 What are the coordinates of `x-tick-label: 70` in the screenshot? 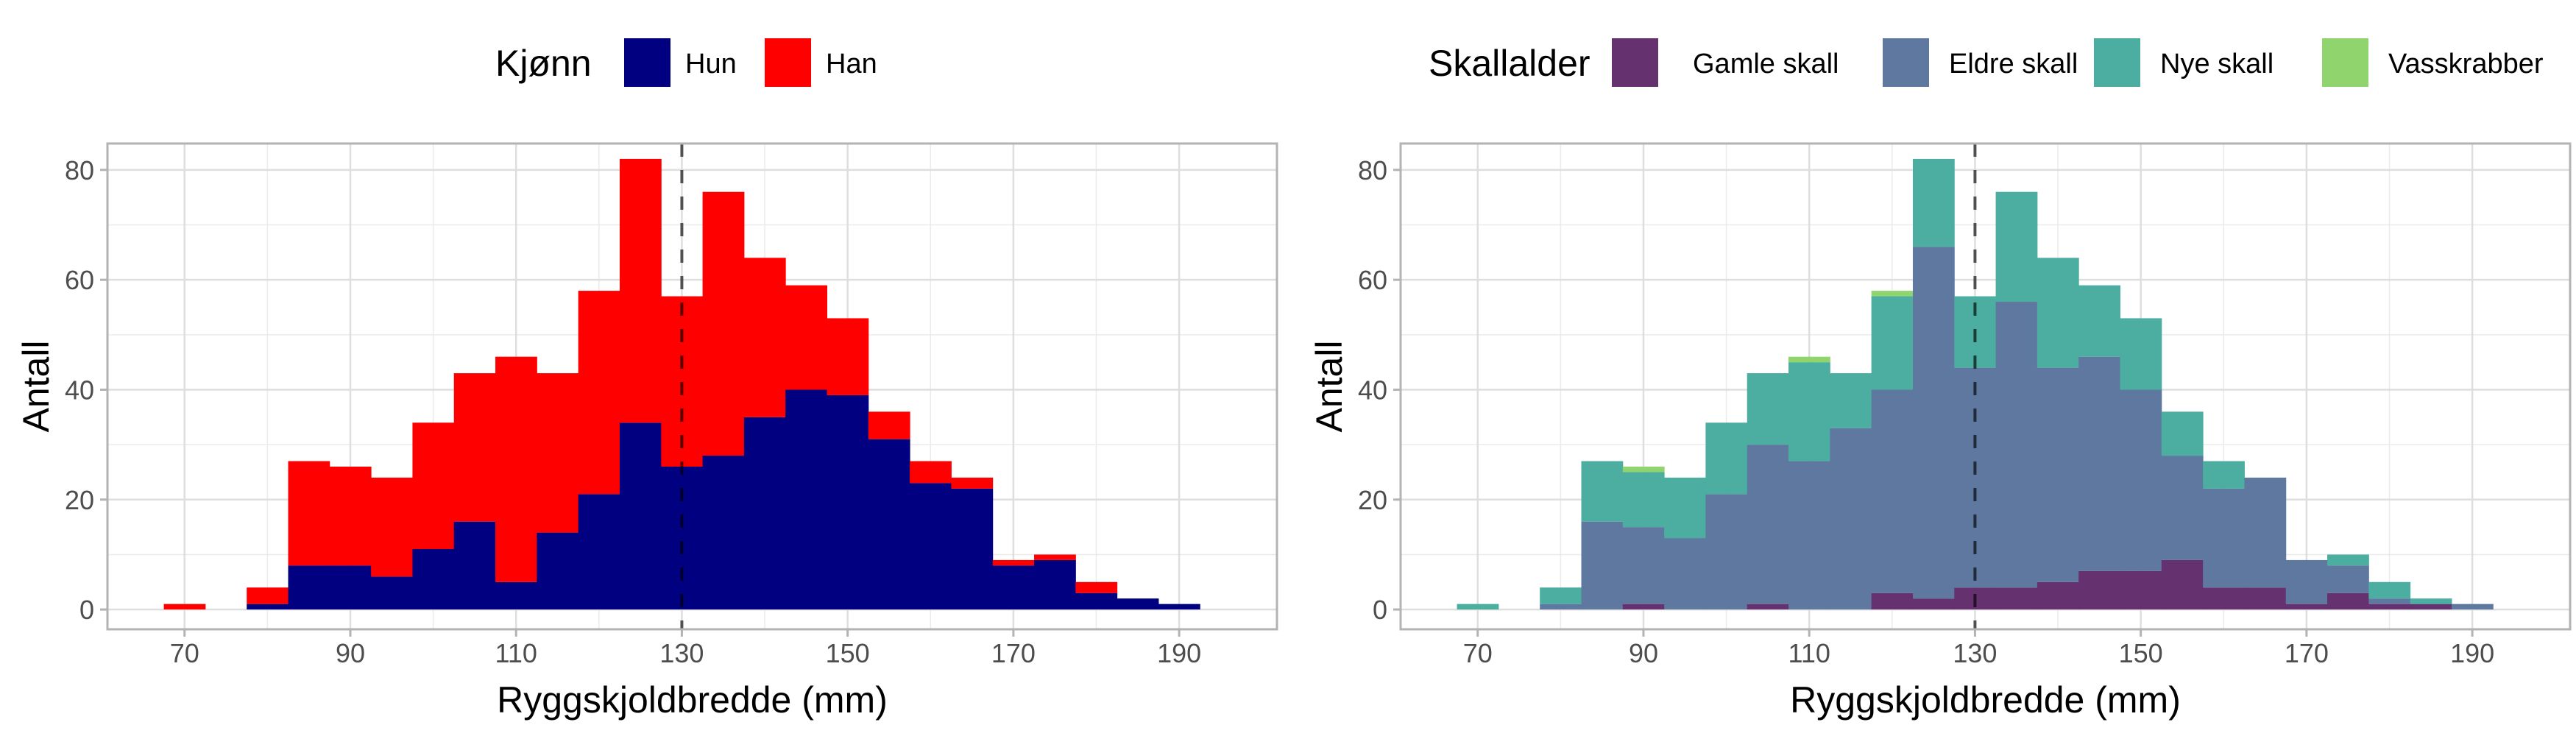 It's located at (1478, 653).